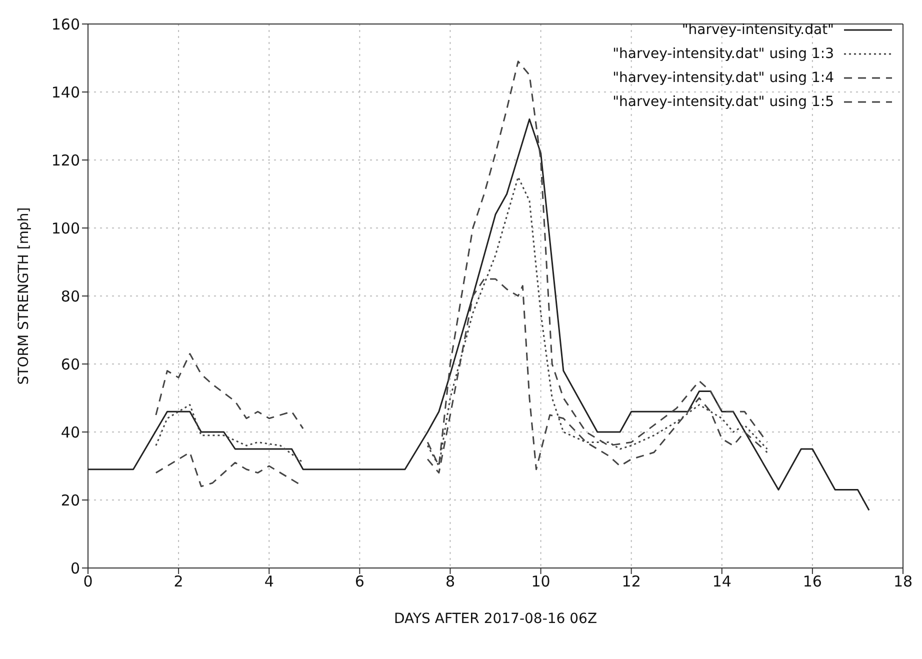 This screenshot has height=659, width=922. What do you see at coordinates (903, 581) in the screenshot?
I see `x-tick-label: 18` at bounding box center [903, 581].